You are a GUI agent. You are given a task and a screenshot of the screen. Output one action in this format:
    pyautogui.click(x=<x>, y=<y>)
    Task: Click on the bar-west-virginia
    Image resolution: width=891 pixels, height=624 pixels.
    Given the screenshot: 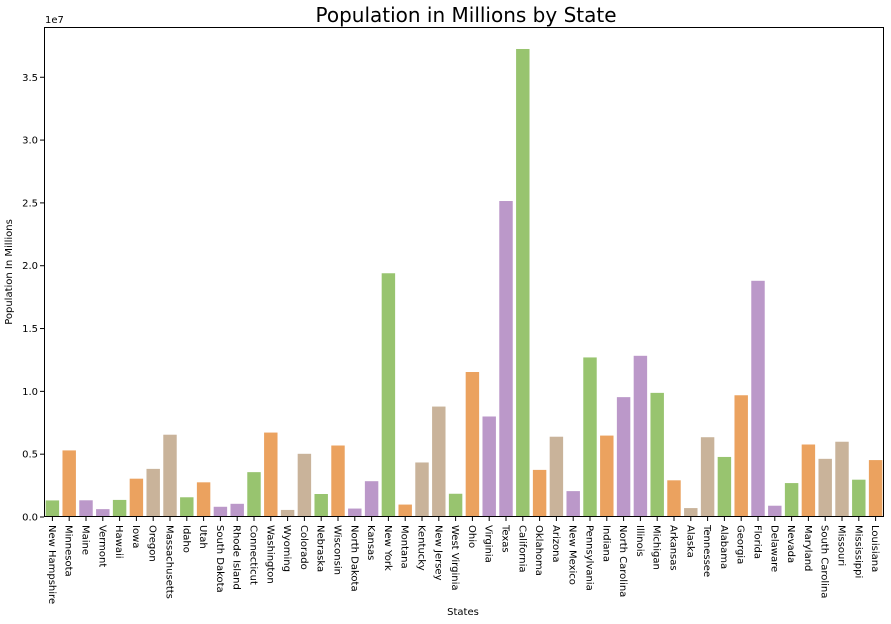 What is the action you would take?
    pyautogui.click(x=455, y=505)
    